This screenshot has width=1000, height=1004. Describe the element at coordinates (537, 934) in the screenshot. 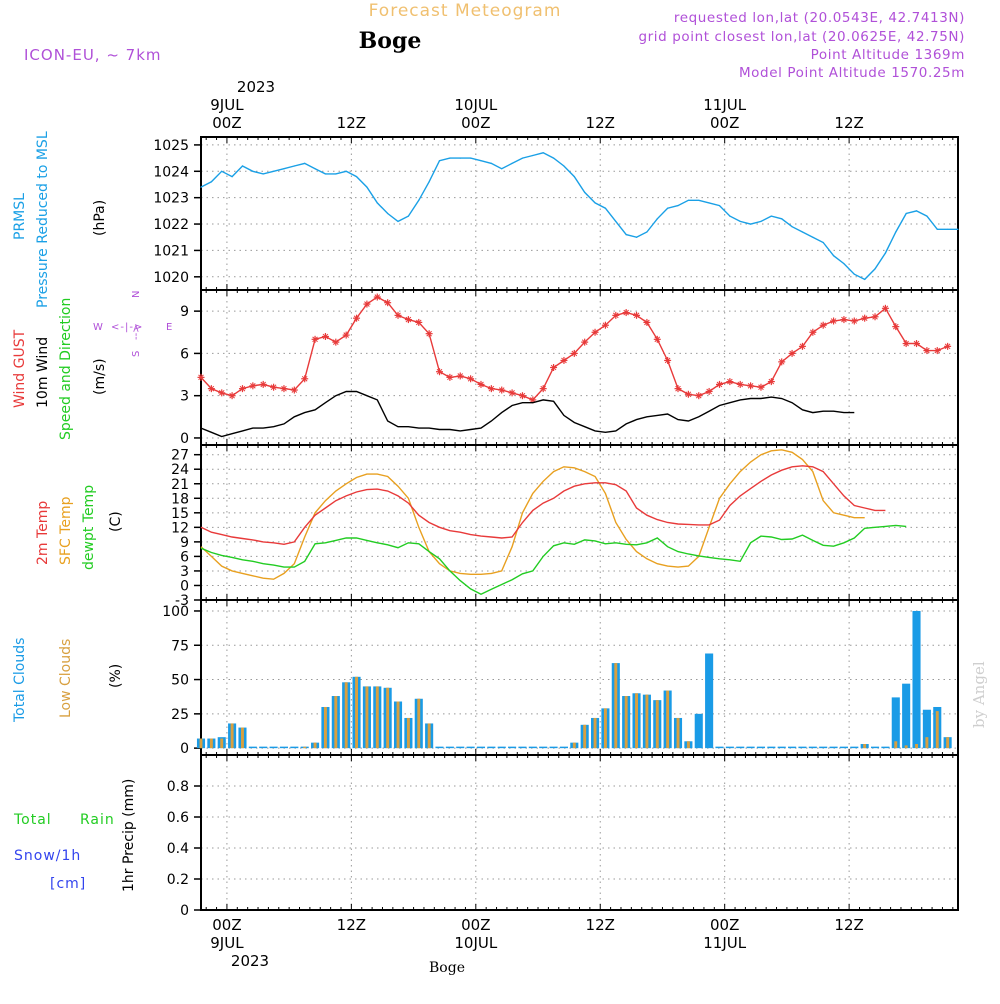

I see `bottom-time-axis: 00Z 12Z 00Z 12Z 00Z 12Z 9JUL 10JUL 11JUL` at that location.